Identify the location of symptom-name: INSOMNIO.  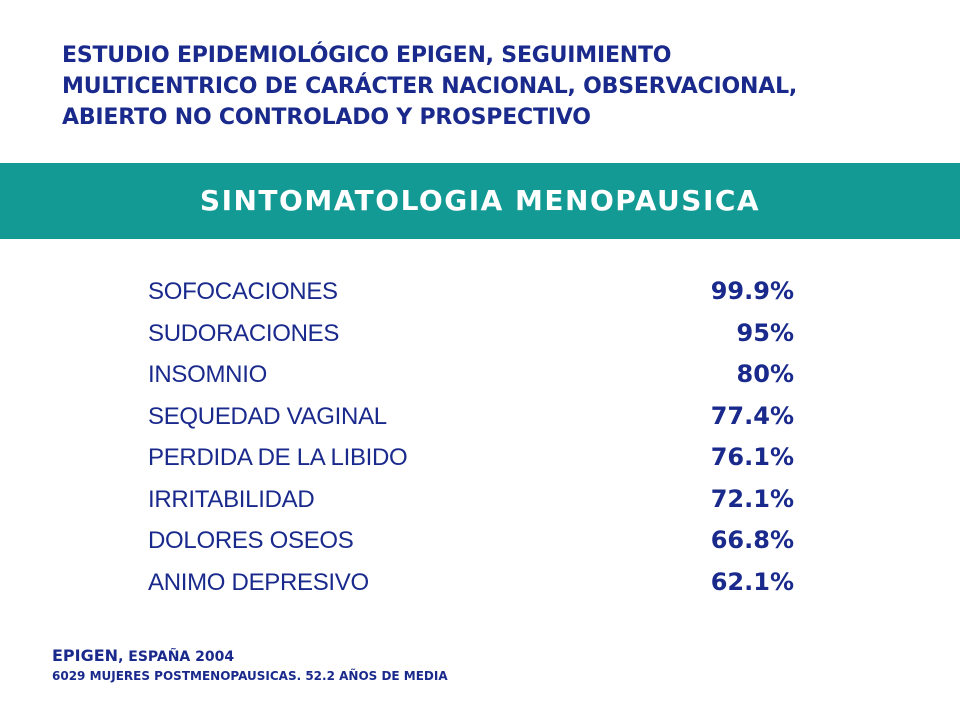
(207, 374).